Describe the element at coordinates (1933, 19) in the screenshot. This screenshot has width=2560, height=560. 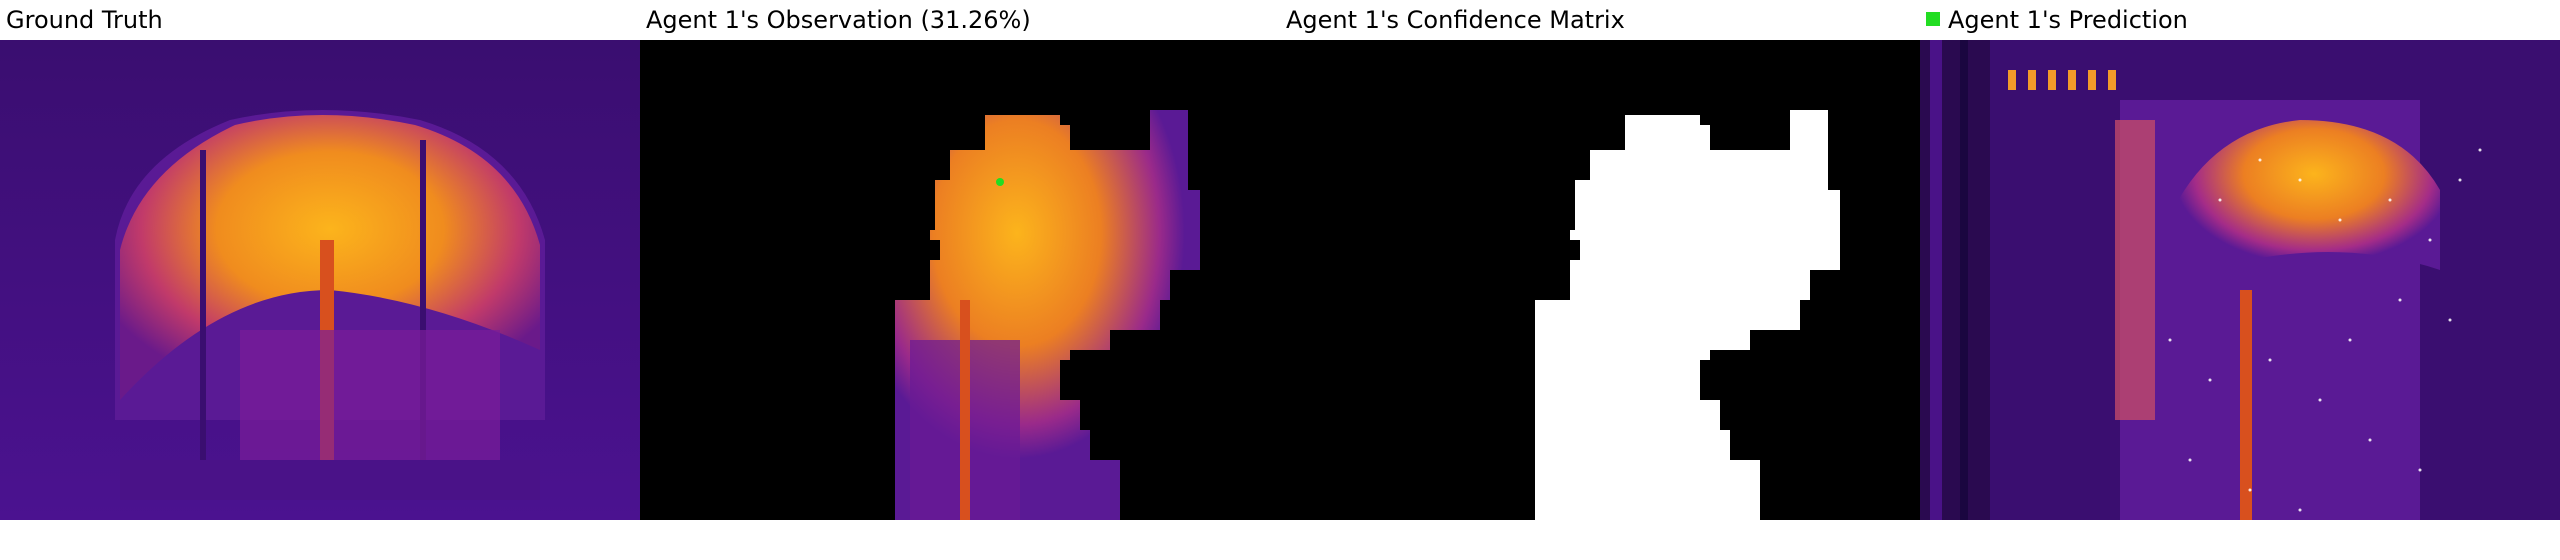
I see `legend-color-swatch` at that location.